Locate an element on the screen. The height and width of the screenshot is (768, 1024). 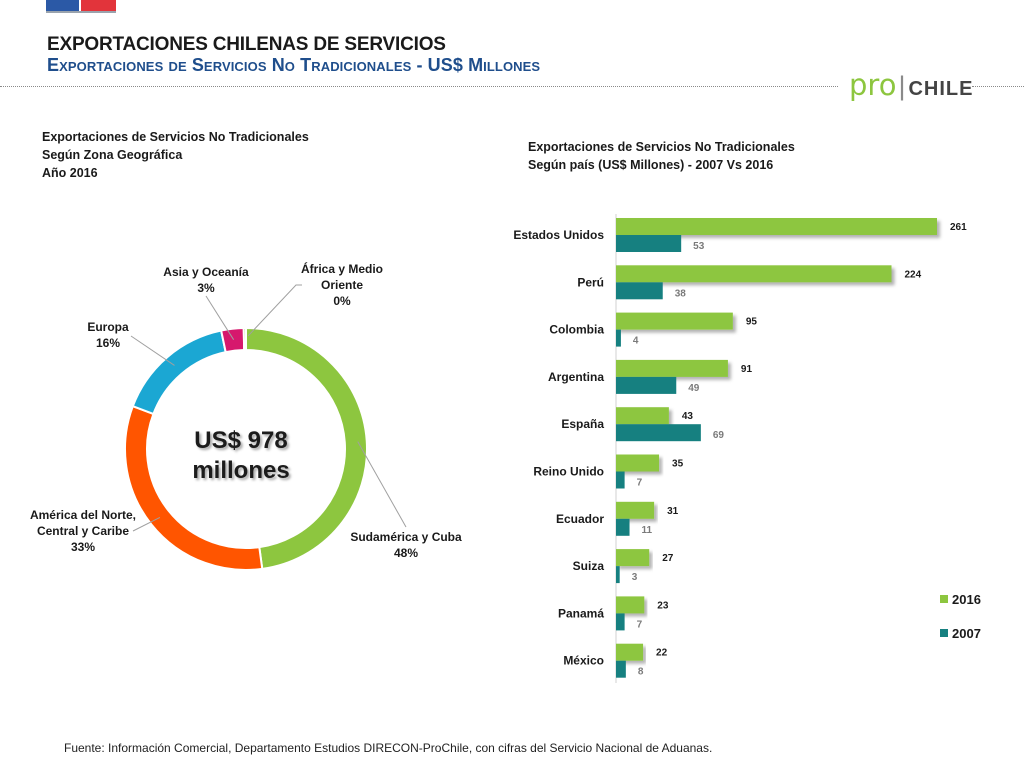
bar-value-label-2007: 4 is located at coordinates (636, 341).